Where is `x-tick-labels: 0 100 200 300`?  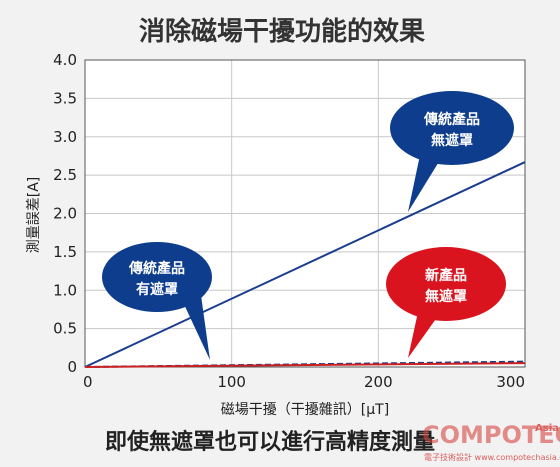 x-tick-labels: 0 100 200 300 is located at coordinates (304, 382).